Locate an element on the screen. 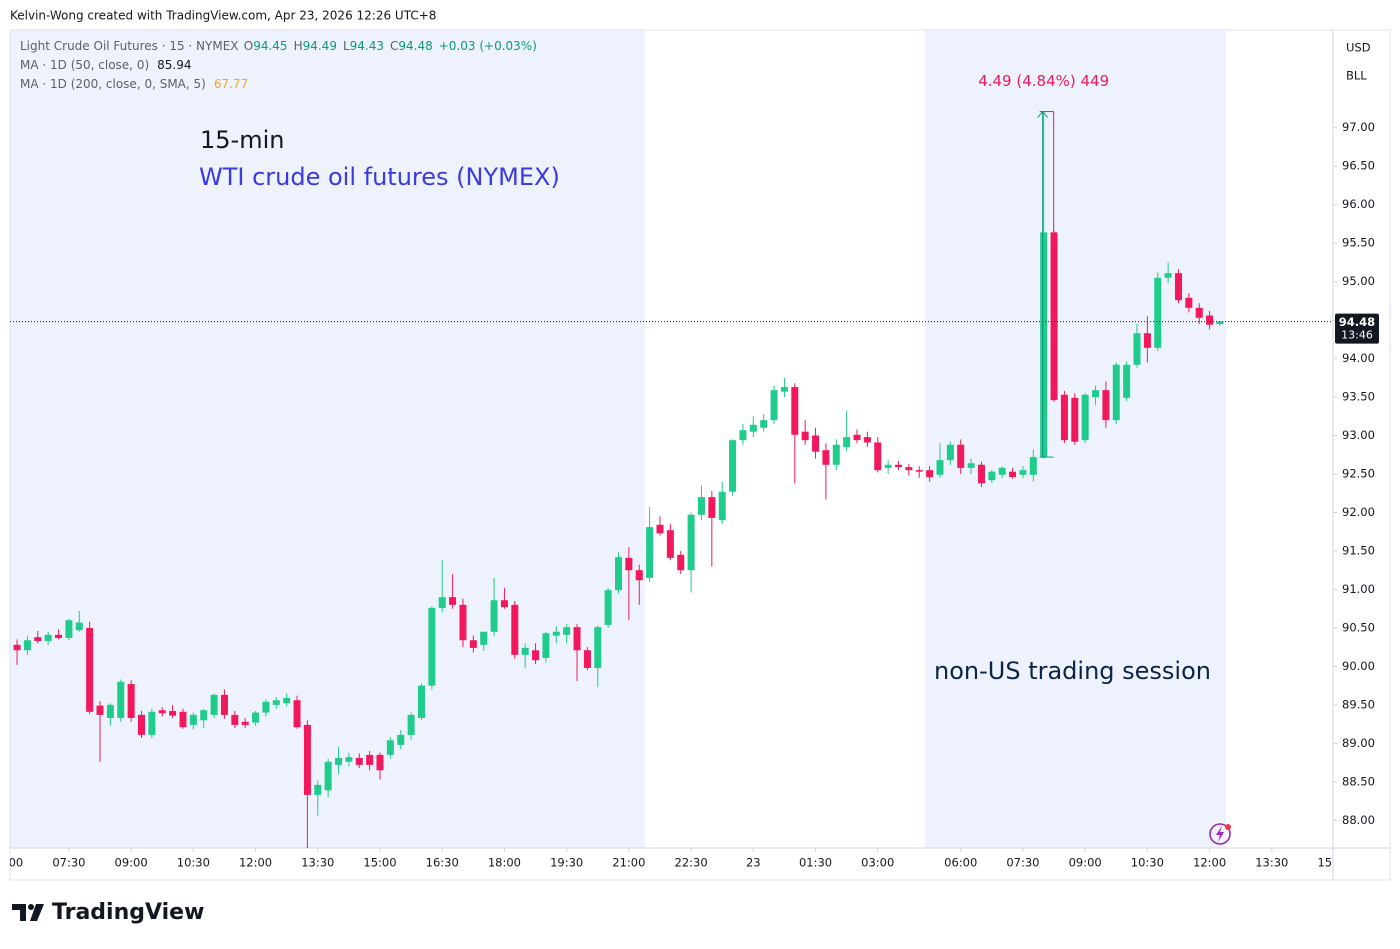 The width and height of the screenshot is (1400, 949). brand-logo is located at coordinates (28, 912).